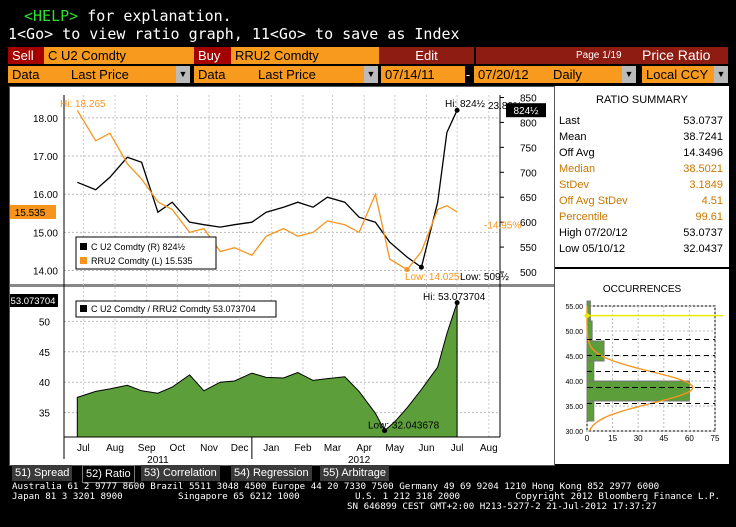 Image resolution: width=736 pixels, height=527 pixels. Describe the element at coordinates (528, 148) in the screenshot. I see `y-right-tick-label: 750` at that location.